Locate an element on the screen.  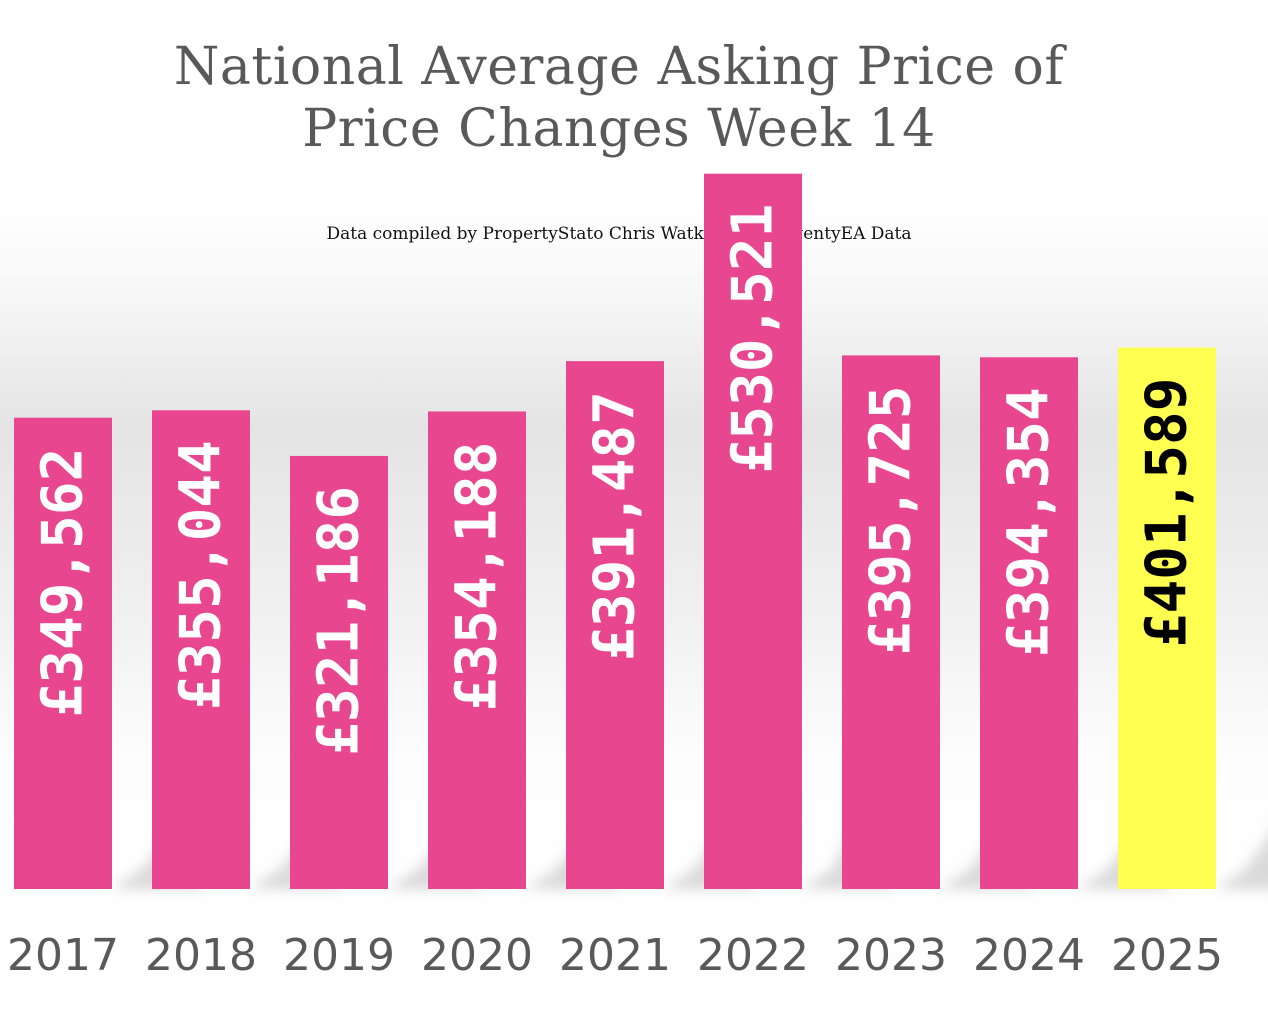
chart-title-line-2: Price Changes Week 14 is located at coordinates (619, 129).